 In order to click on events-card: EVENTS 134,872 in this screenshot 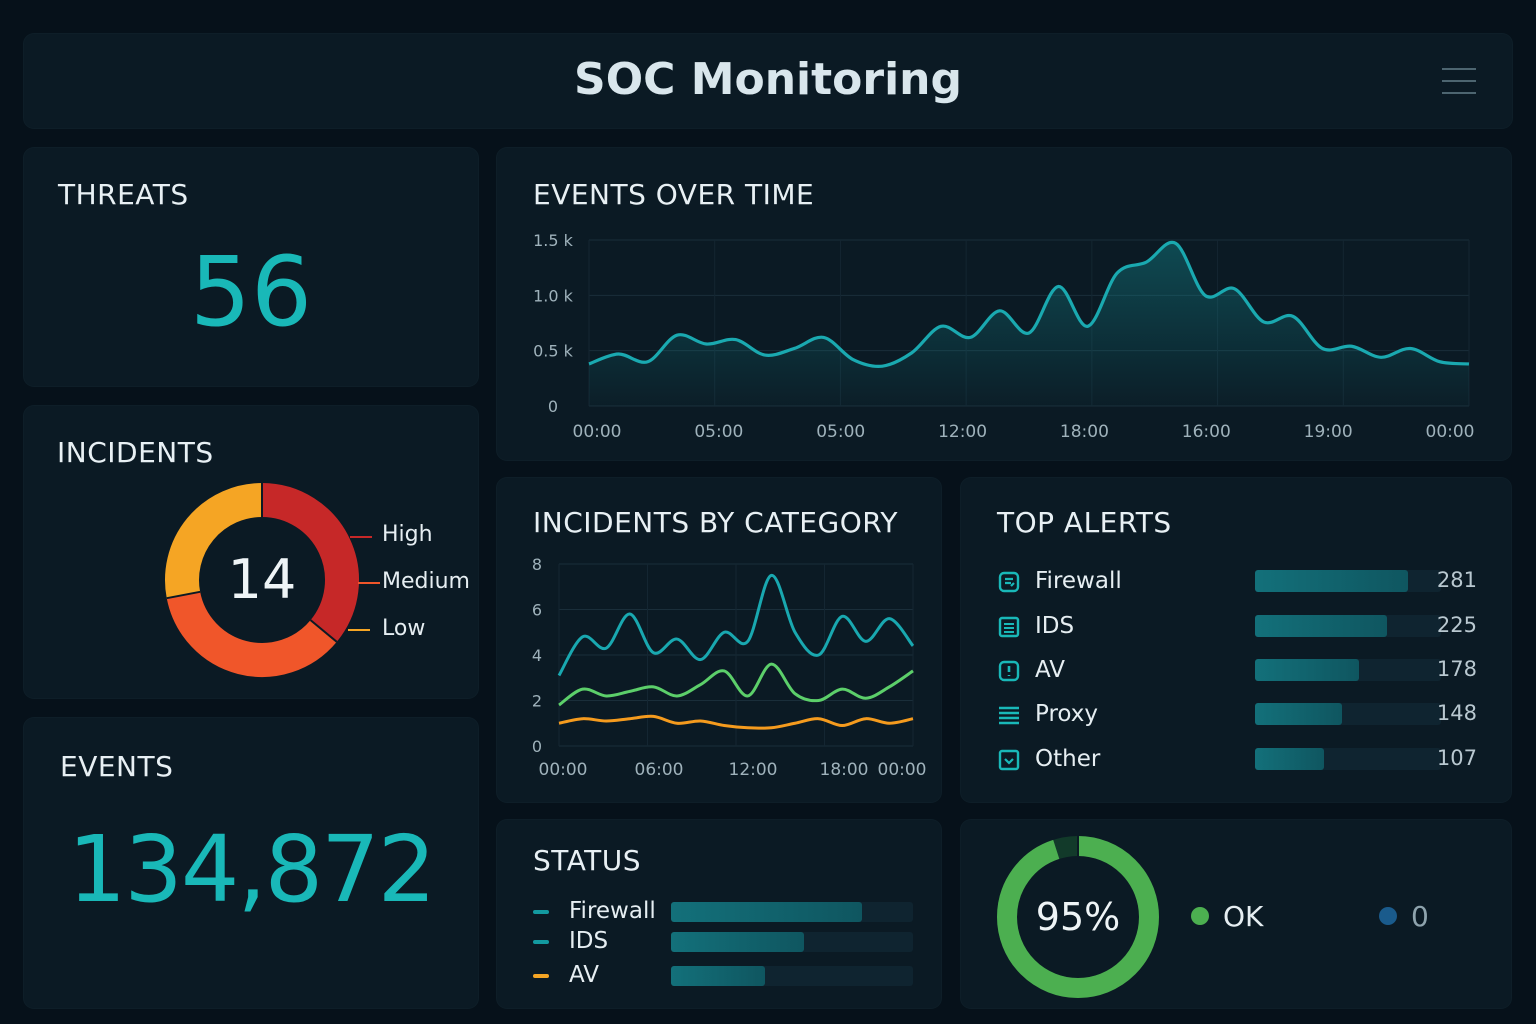, I will do `click(251, 863)`.